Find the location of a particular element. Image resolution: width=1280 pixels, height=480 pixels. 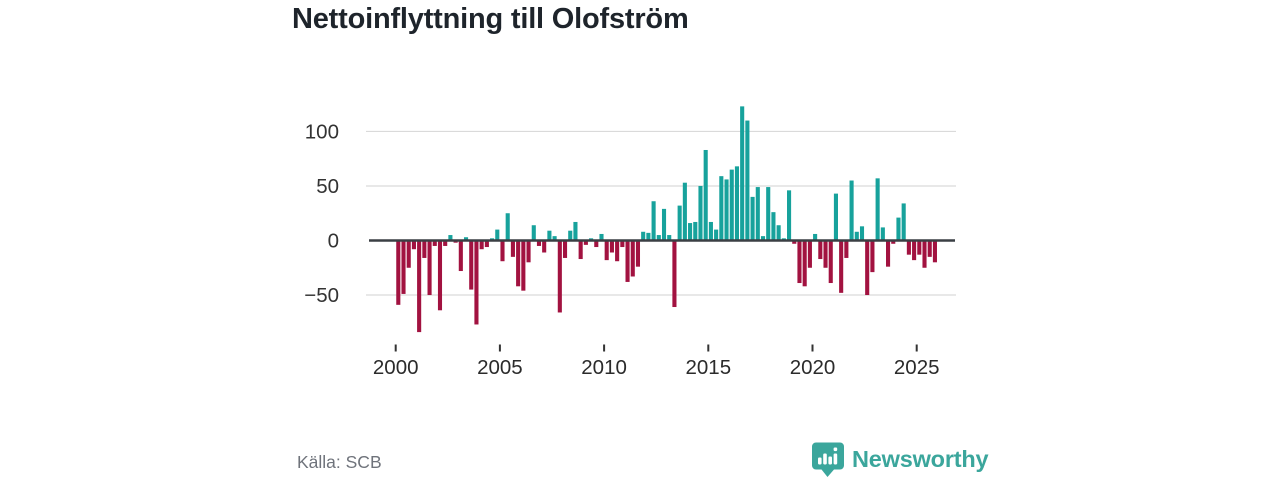

x-tick-label: 2025 is located at coordinates (917, 367).